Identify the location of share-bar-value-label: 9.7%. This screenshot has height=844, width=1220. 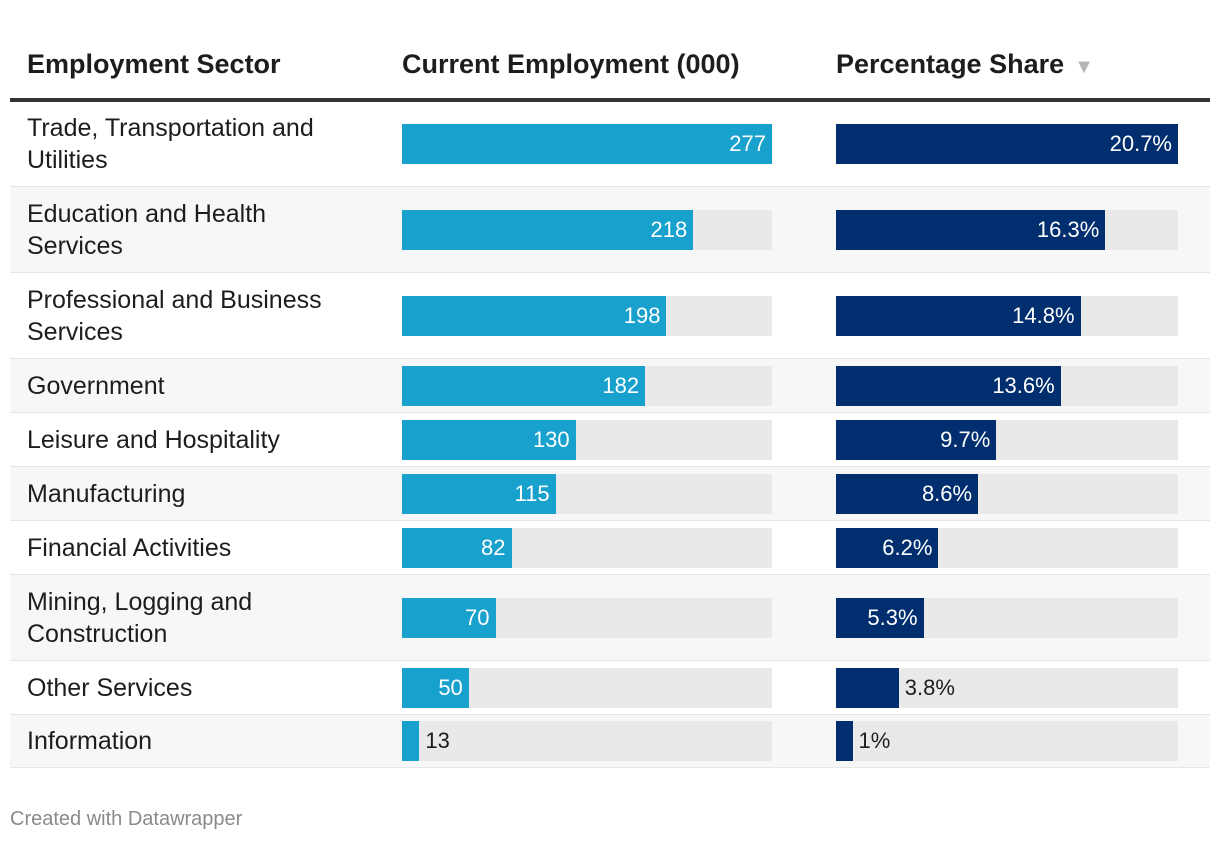
(965, 439).